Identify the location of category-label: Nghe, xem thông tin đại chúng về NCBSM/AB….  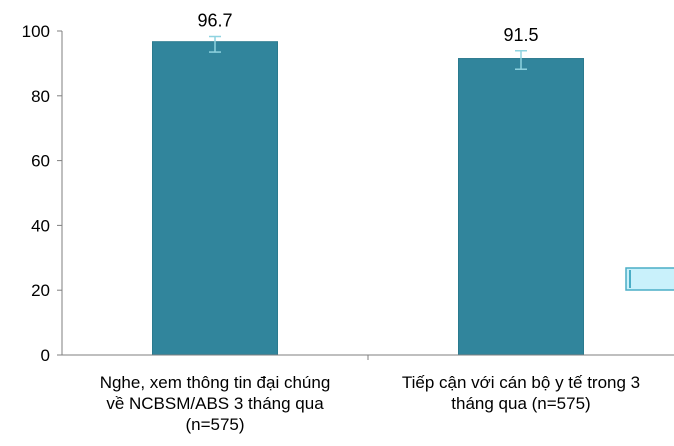
(215, 403).